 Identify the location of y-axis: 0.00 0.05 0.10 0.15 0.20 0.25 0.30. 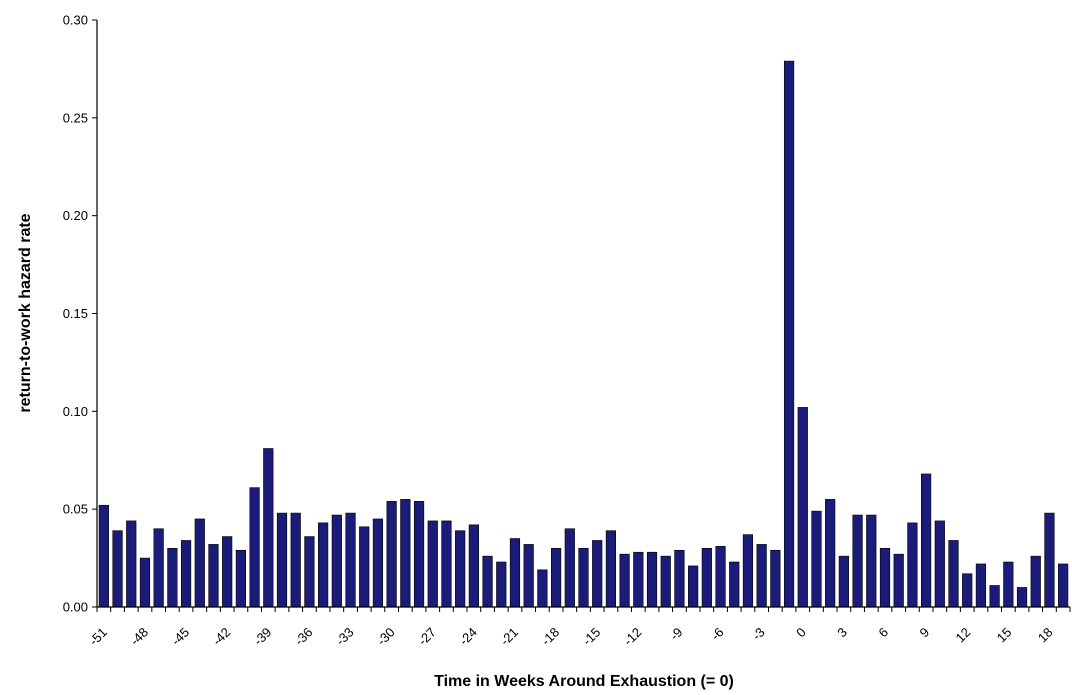
(80, 314).